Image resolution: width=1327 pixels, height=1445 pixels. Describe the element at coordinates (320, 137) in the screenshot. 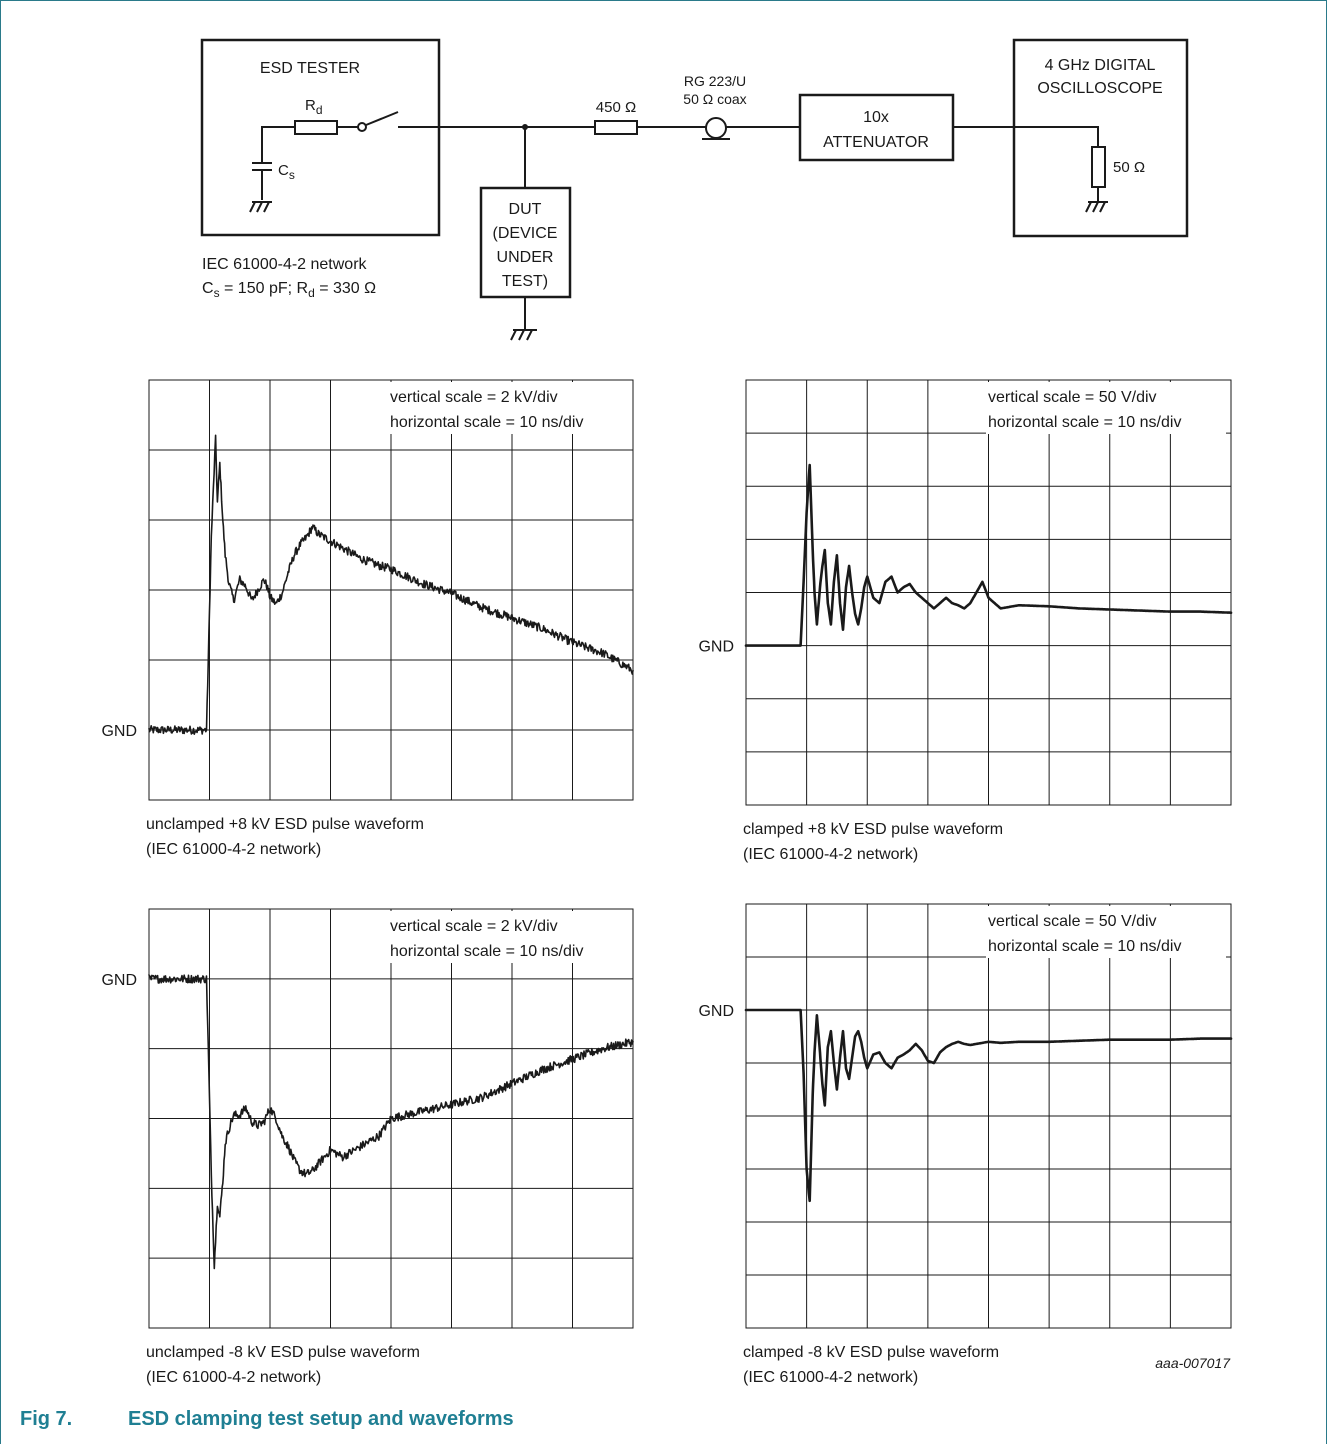

I see `esd-tester-box` at that location.